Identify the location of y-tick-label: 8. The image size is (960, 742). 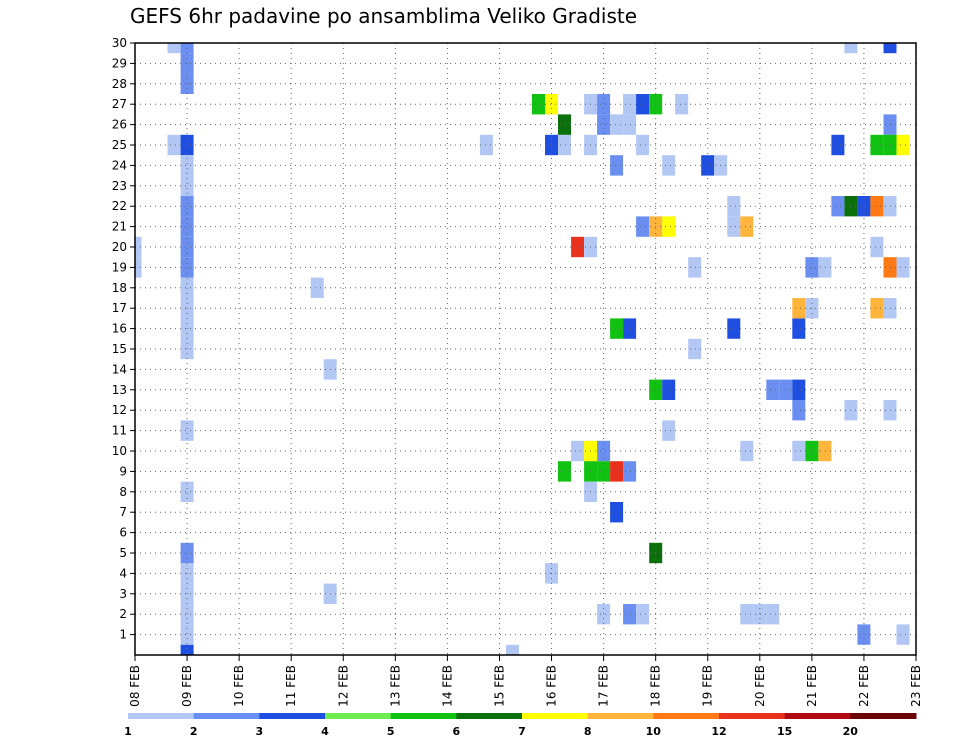
(123, 492).